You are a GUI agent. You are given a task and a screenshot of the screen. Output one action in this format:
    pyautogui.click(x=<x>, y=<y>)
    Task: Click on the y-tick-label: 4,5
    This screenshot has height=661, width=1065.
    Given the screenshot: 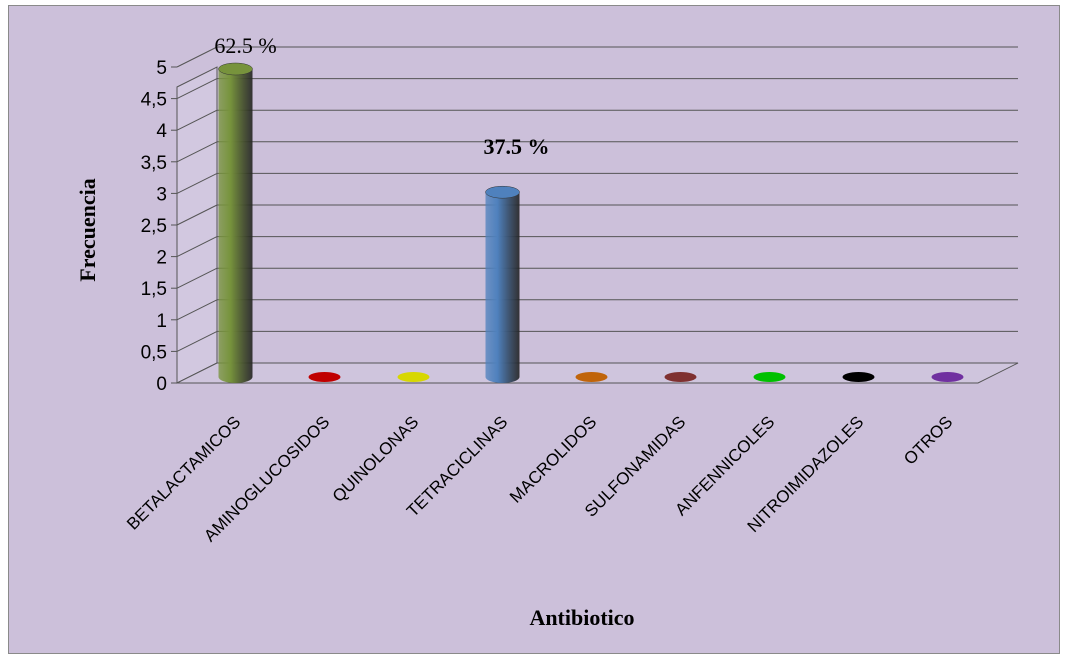 What is the action you would take?
    pyautogui.click(x=154, y=100)
    